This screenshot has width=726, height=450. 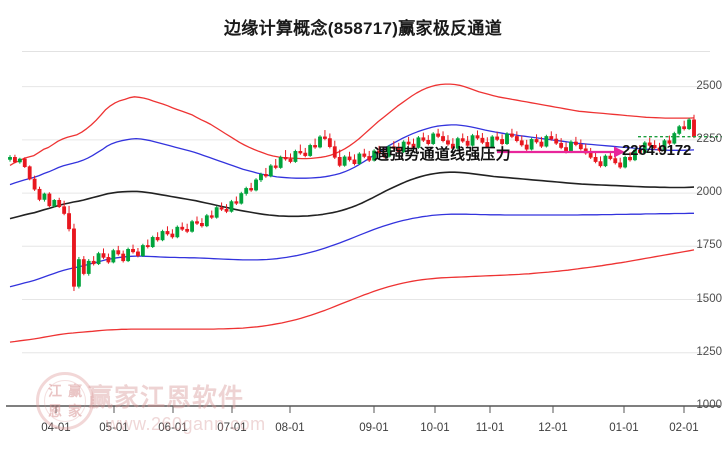 What do you see at coordinates (619, 152) in the screenshot?
I see `annotation-arrow-head` at bounding box center [619, 152].